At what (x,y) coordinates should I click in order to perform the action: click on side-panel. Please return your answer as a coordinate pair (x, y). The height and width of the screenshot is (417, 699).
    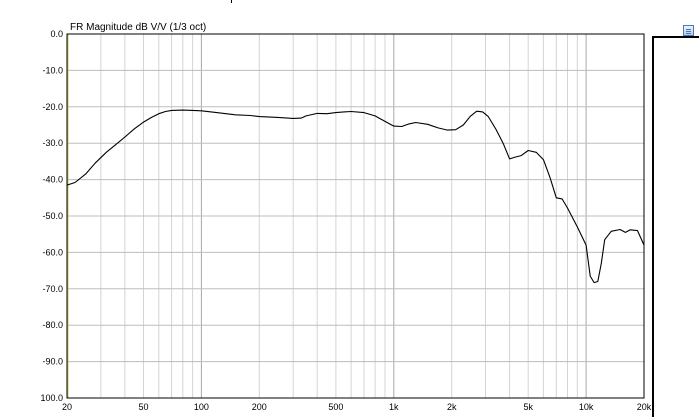
    Looking at the image, I should click on (675, 226).